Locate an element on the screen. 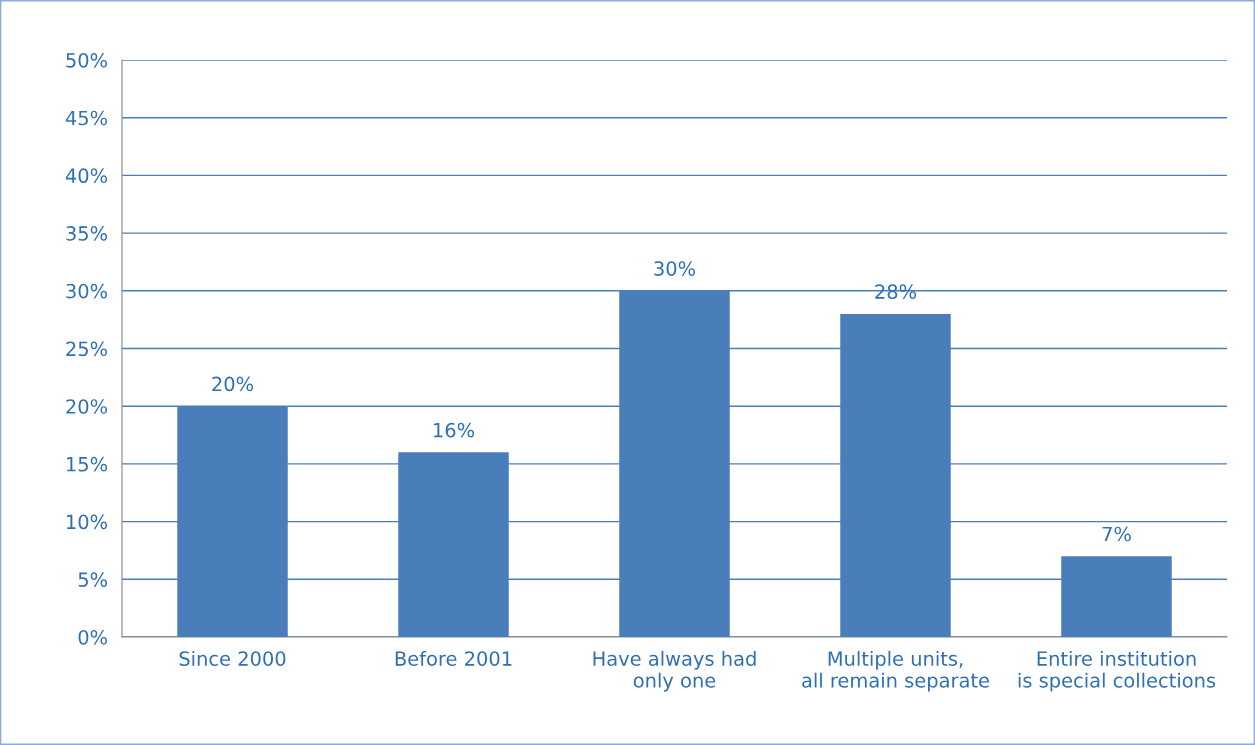 The height and width of the screenshot is (745, 1255). y-tick-label: 20% is located at coordinates (87, 406).